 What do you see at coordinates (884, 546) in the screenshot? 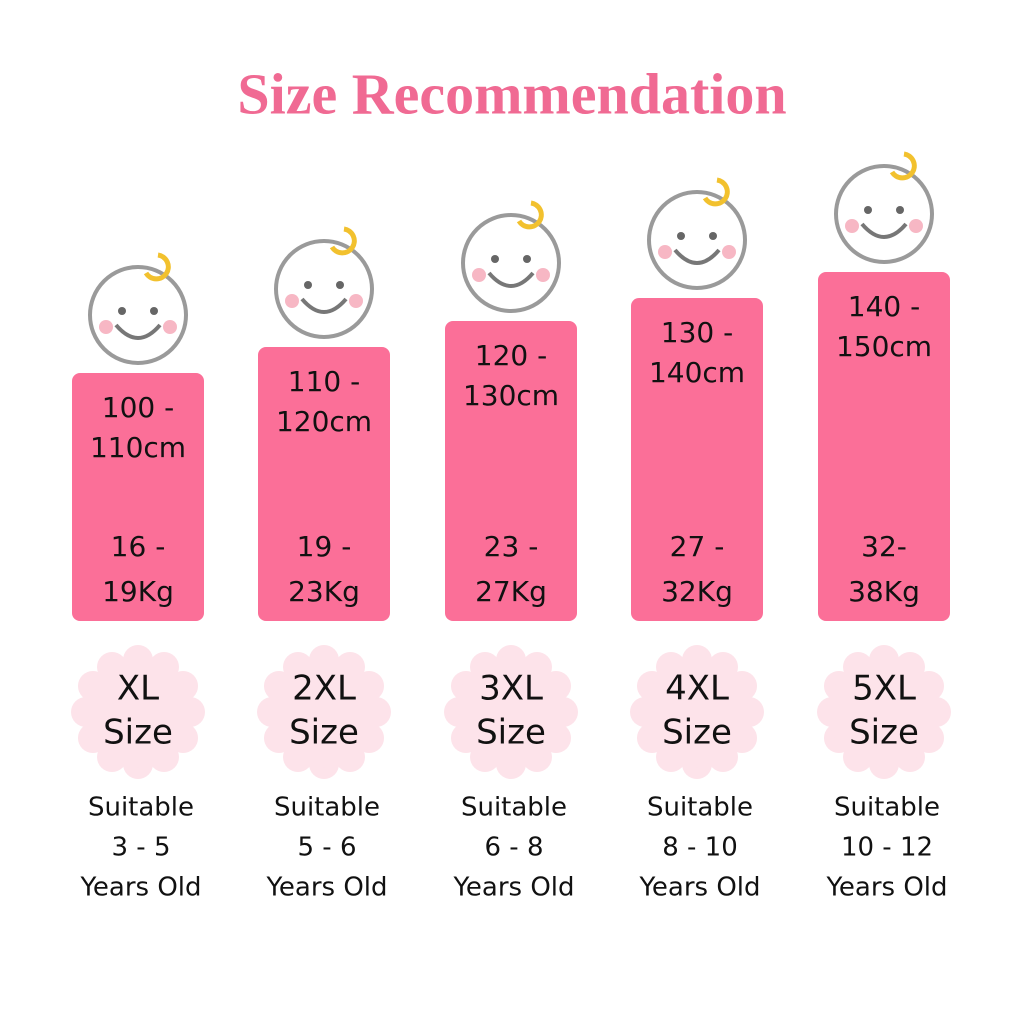
I see `weight-range: 32-` at bounding box center [884, 546].